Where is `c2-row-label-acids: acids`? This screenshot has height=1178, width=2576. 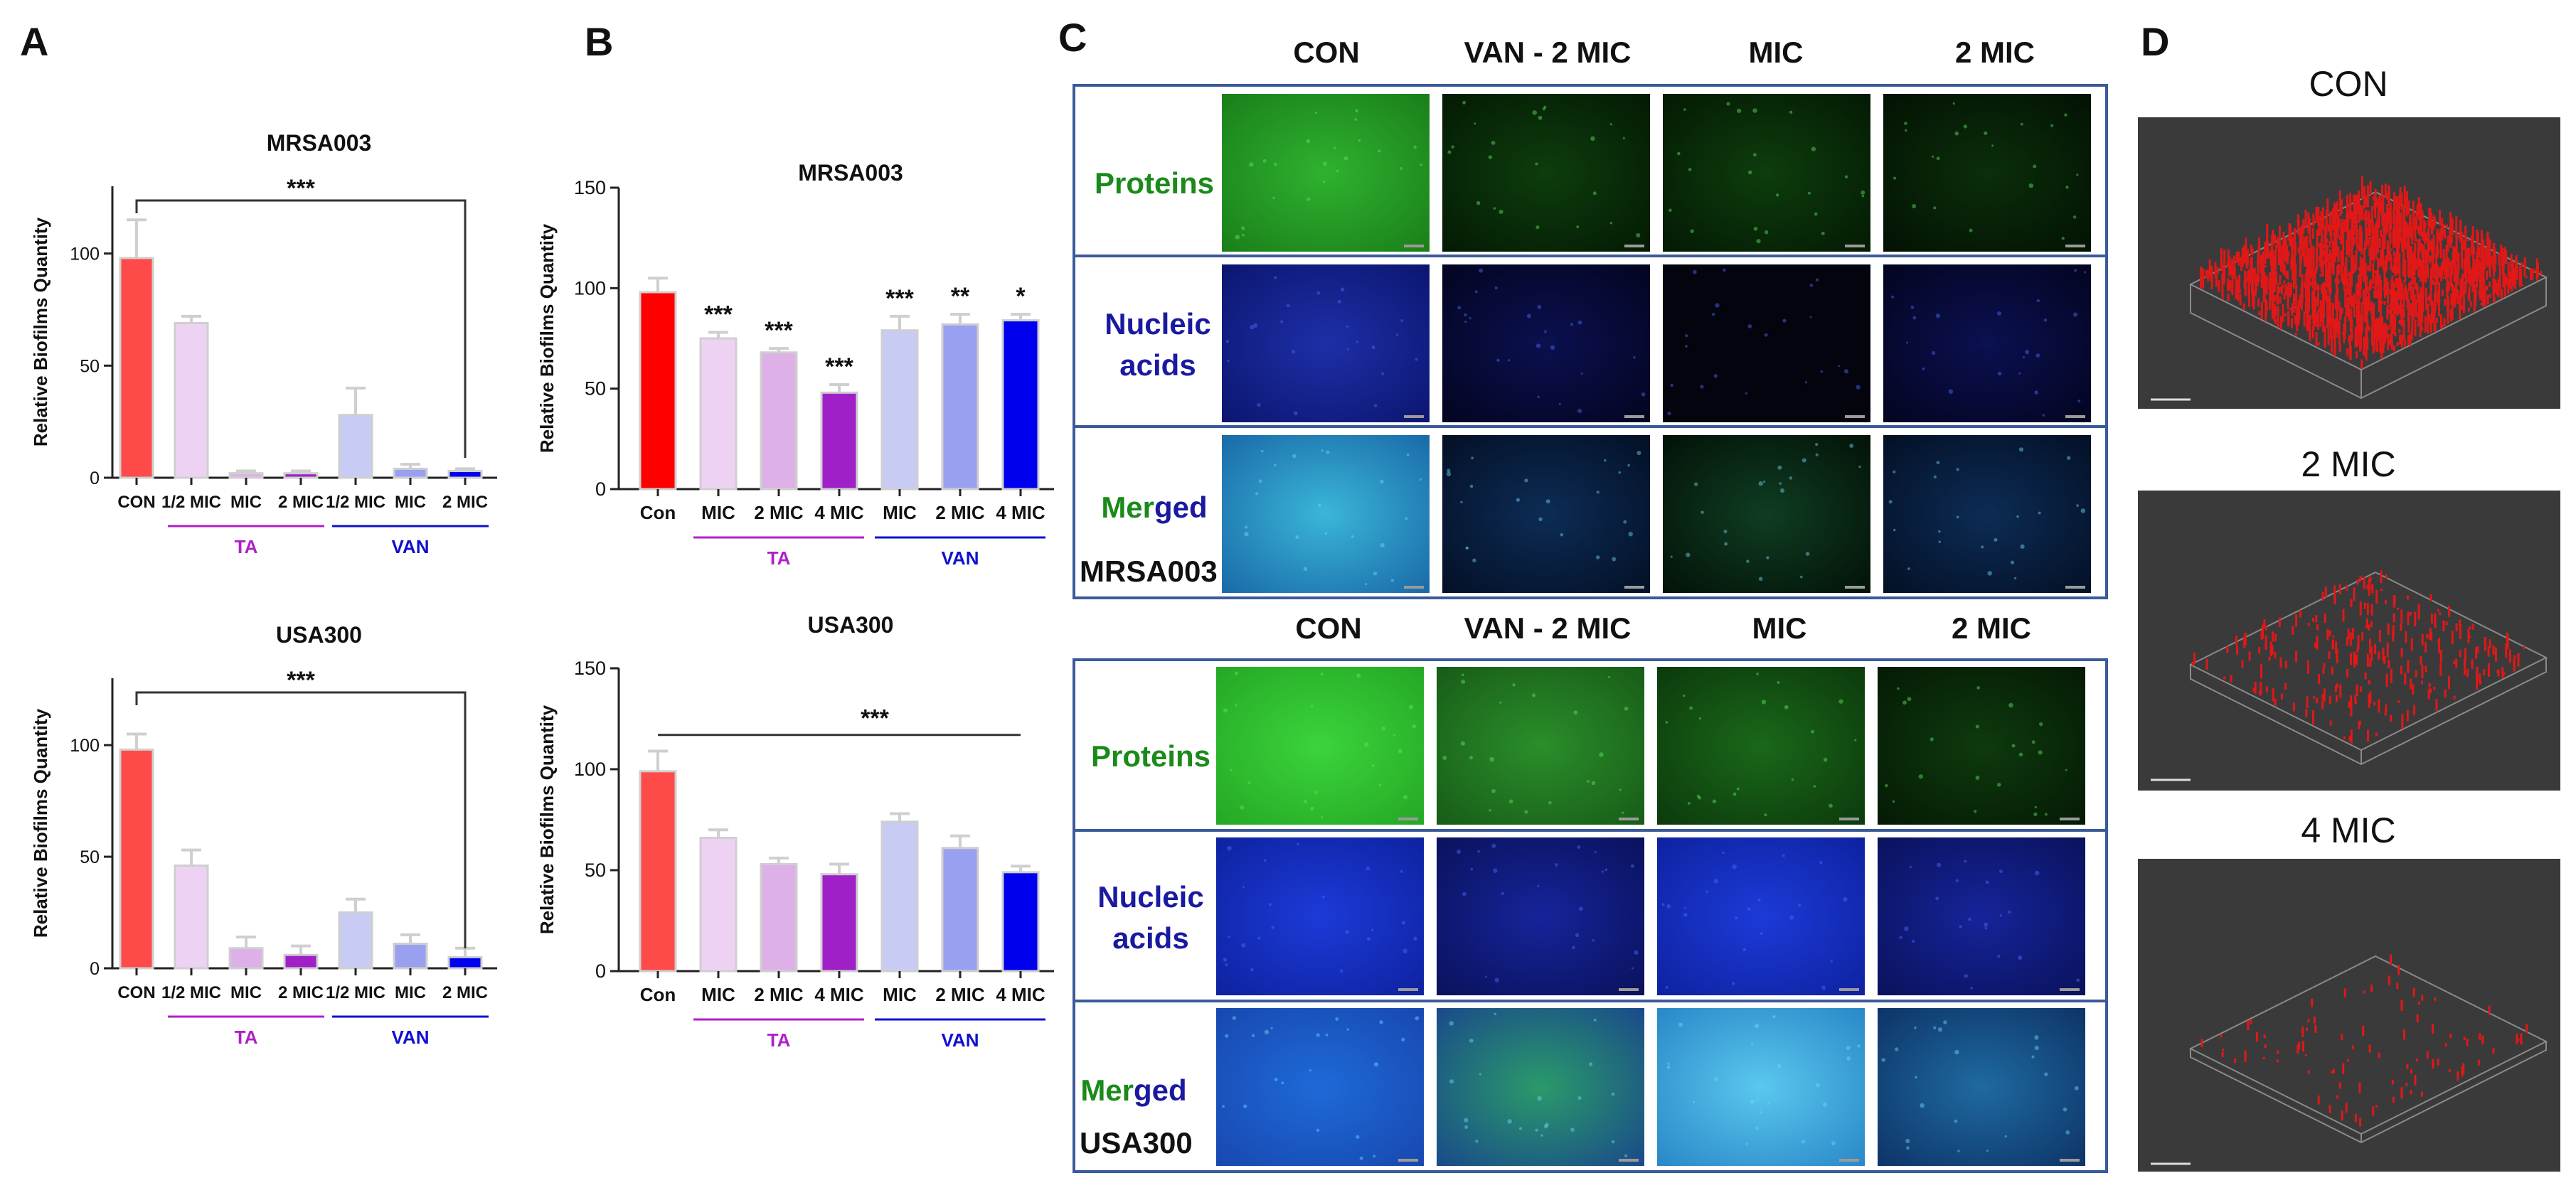
c2-row-label-acids: acids is located at coordinates (1150, 938).